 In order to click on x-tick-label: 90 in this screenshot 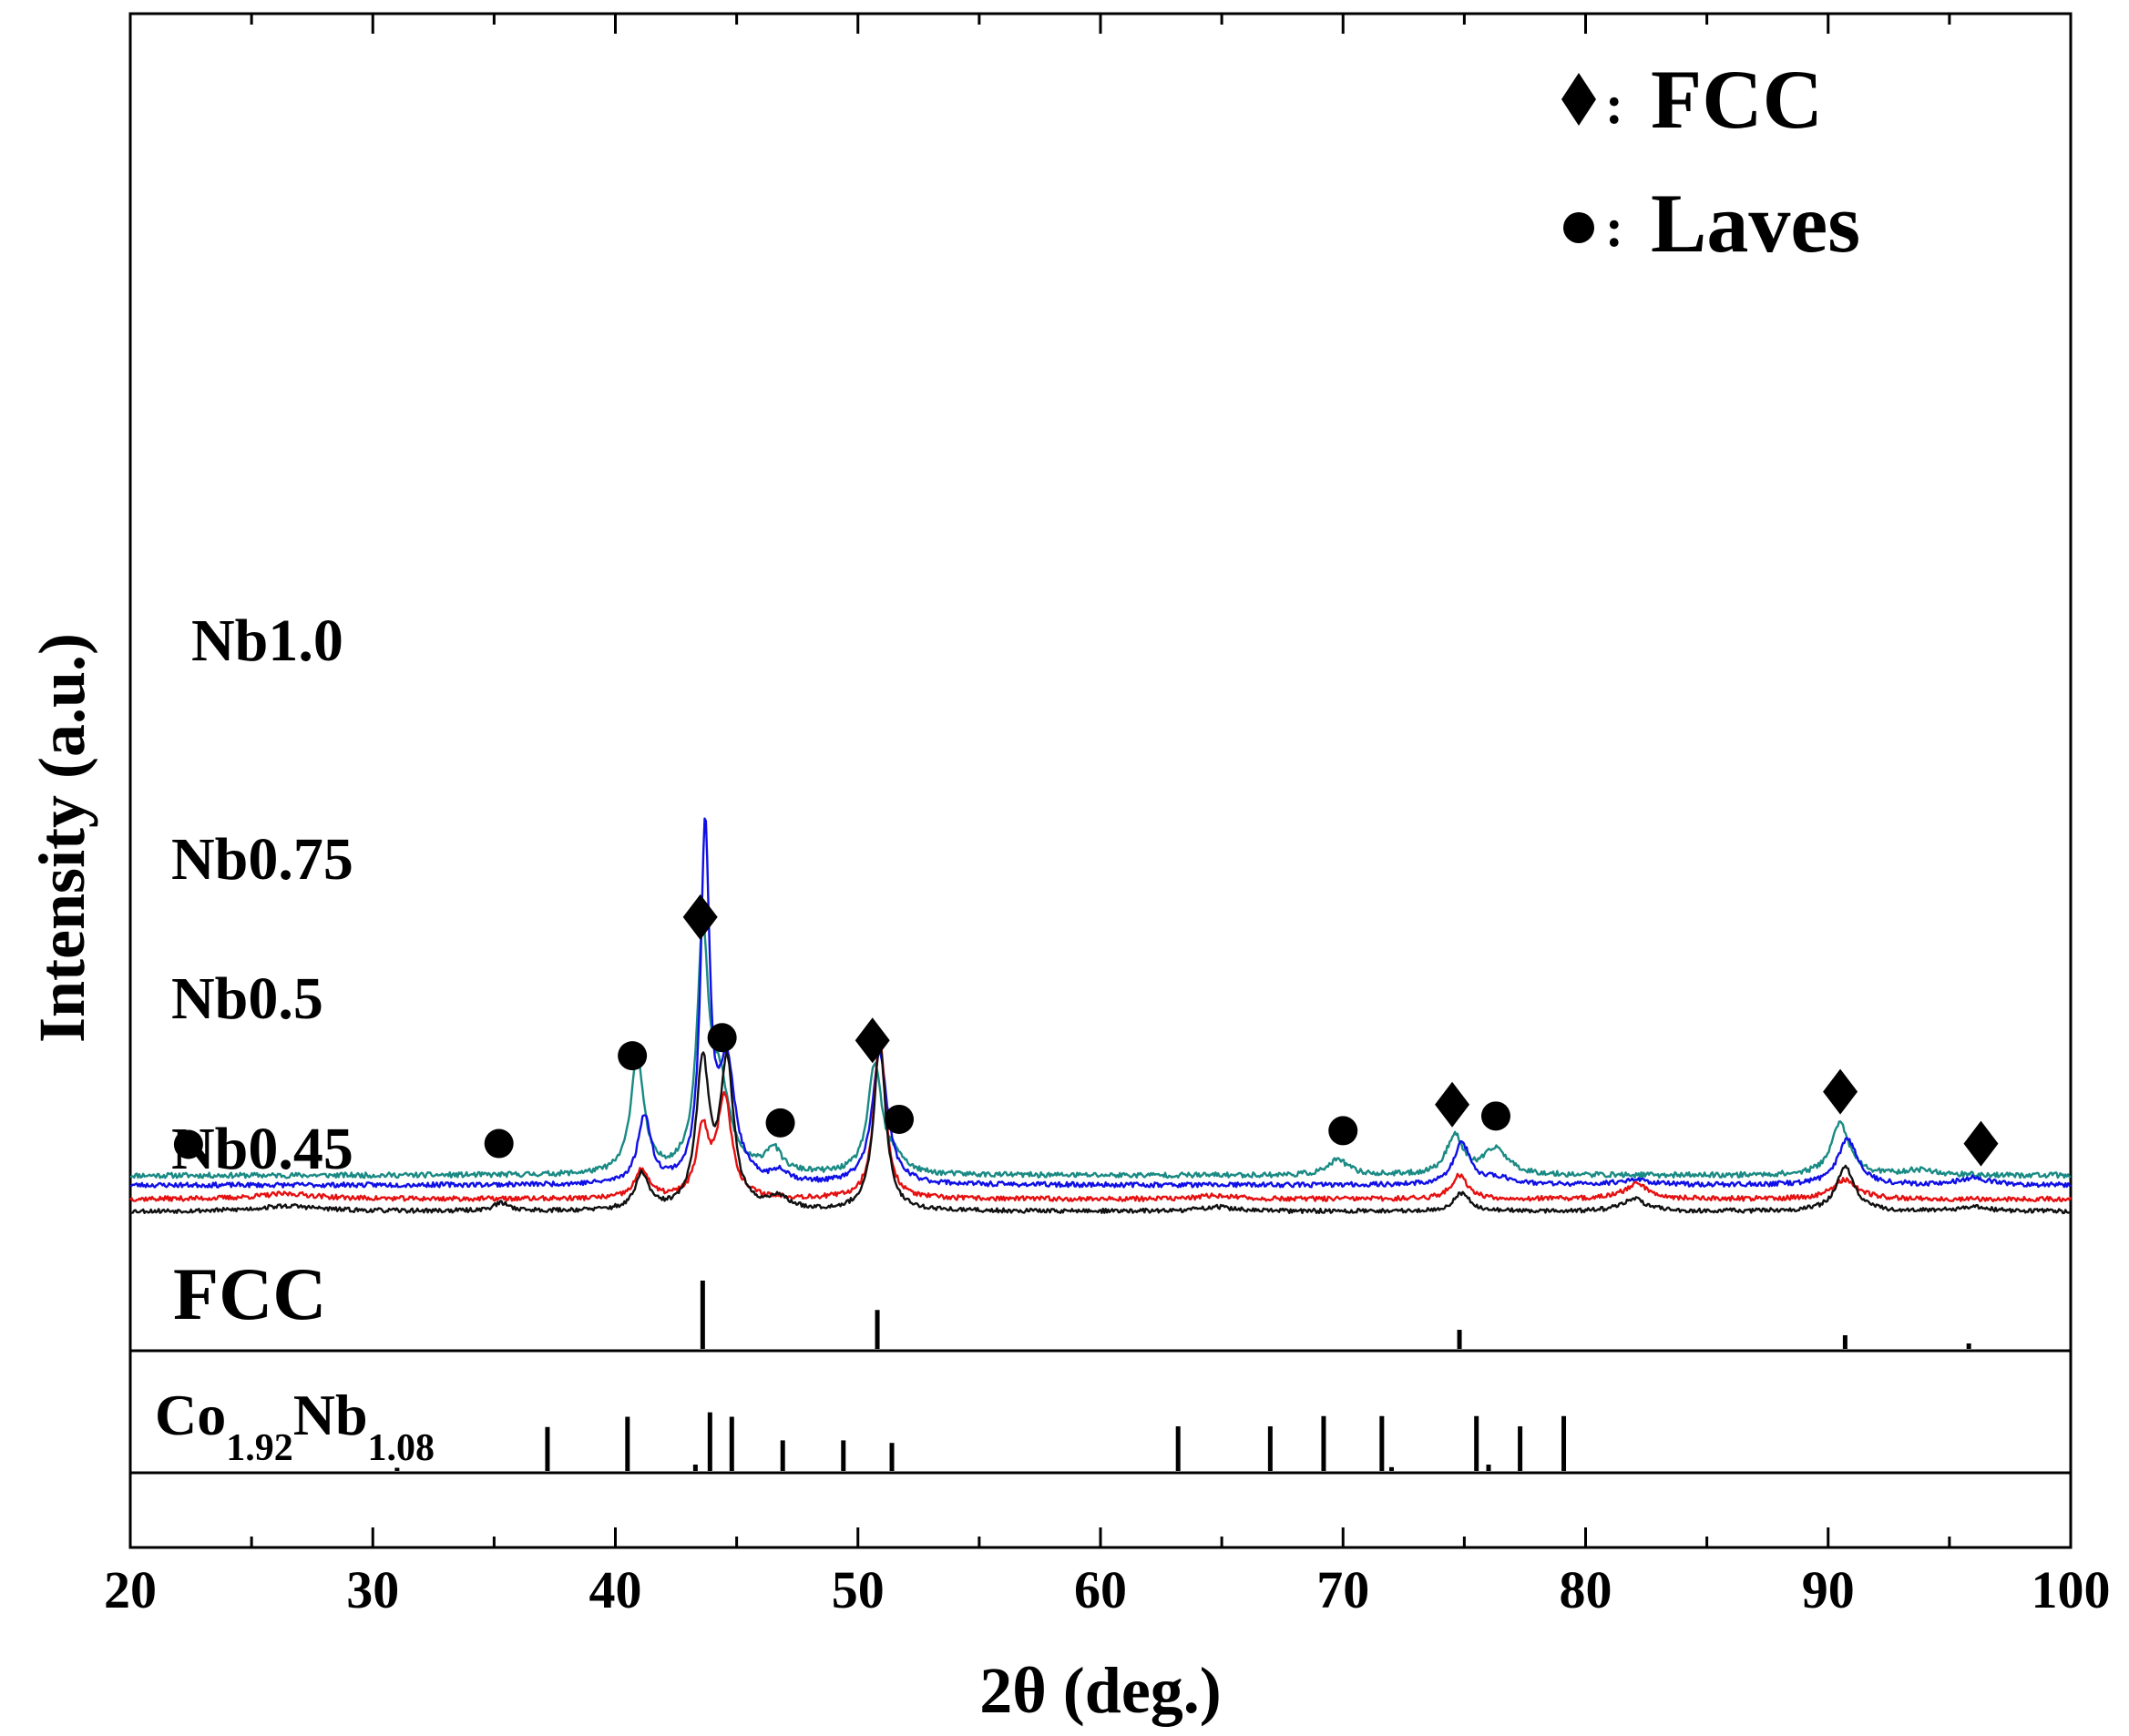, I will do `click(1828, 1590)`.